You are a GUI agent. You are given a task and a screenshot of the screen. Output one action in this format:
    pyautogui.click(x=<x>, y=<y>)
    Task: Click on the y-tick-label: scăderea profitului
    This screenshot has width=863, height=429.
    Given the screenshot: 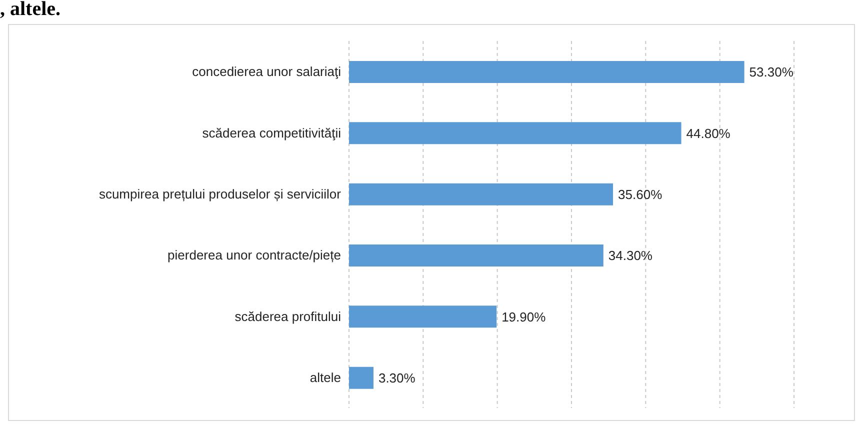 What is the action you would take?
    pyautogui.click(x=288, y=316)
    